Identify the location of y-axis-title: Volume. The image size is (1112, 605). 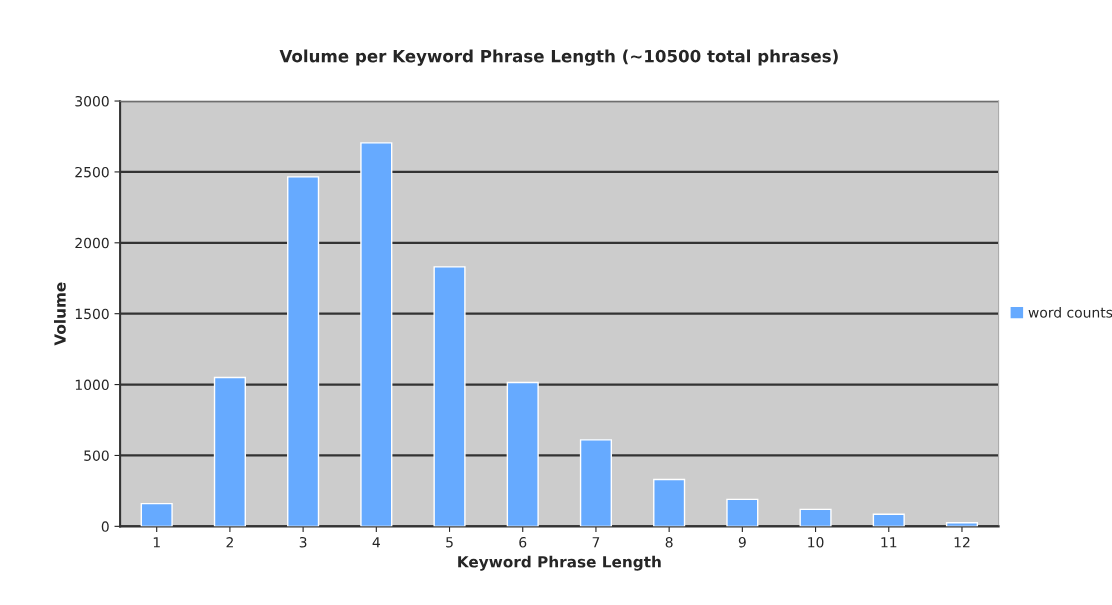
(59, 314).